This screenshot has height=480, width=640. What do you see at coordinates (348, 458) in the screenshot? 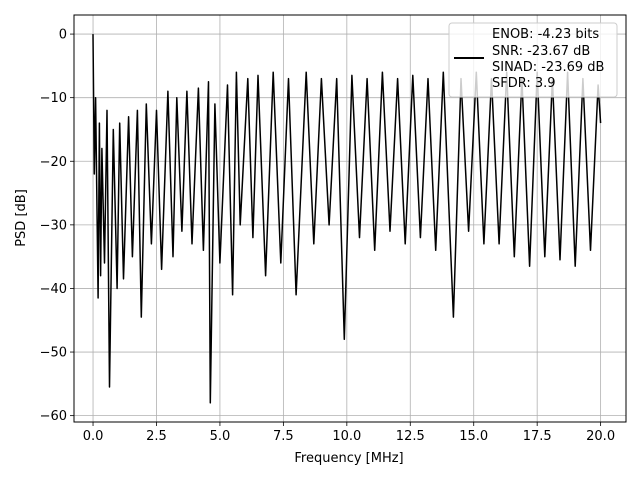
I see `x-axis-label: Frequency [MHz]` at bounding box center [348, 458].